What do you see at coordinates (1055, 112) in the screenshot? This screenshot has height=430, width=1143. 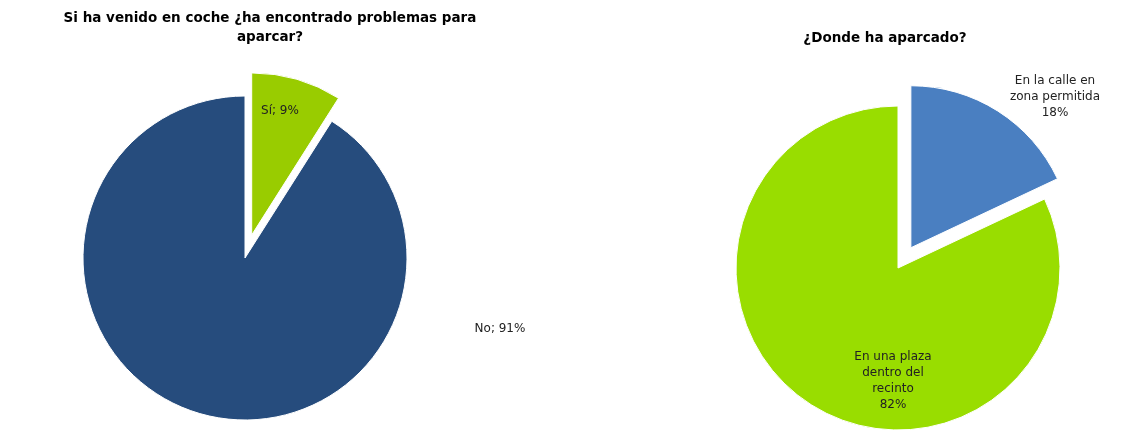 I see `data-label: 18%` at bounding box center [1055, 112].